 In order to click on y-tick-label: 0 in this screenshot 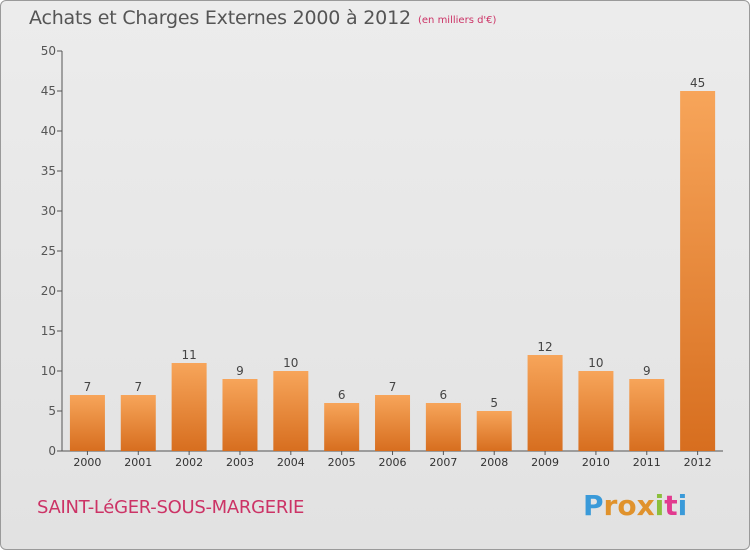, I will do `click(52, 451)`.